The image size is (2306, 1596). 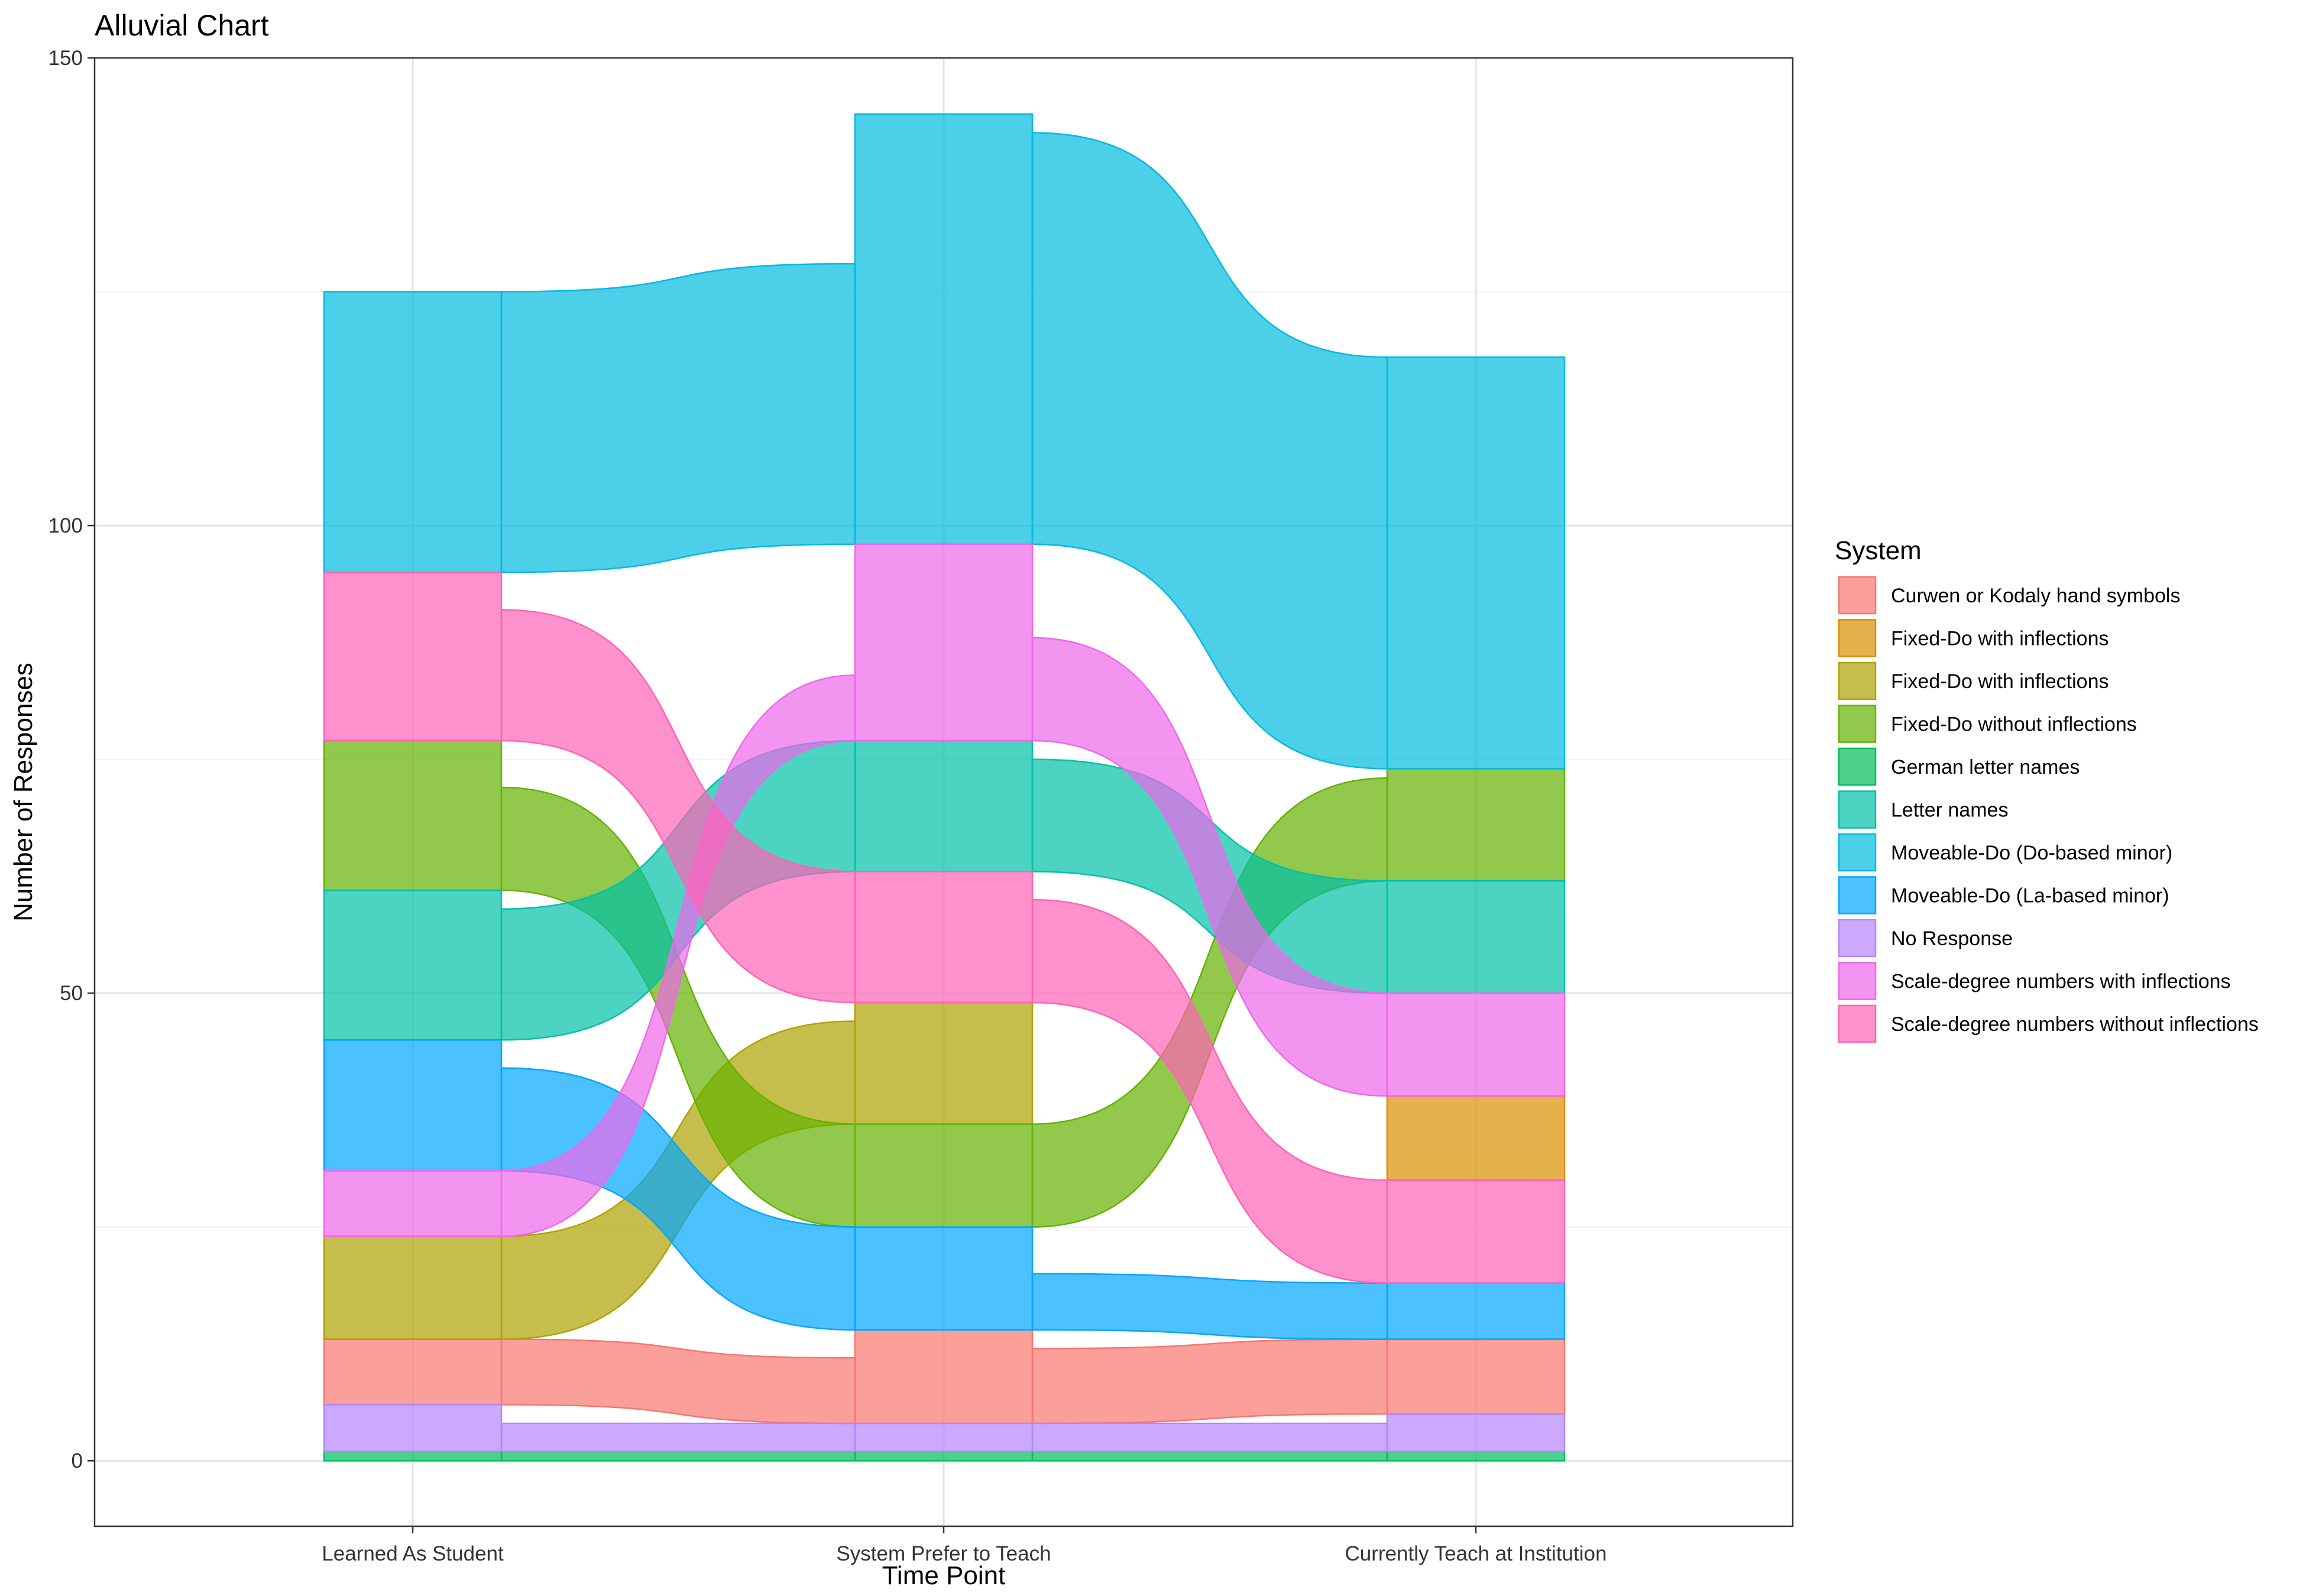 I want to click on legend-label: German letter names, so click(x=1985, y=767).